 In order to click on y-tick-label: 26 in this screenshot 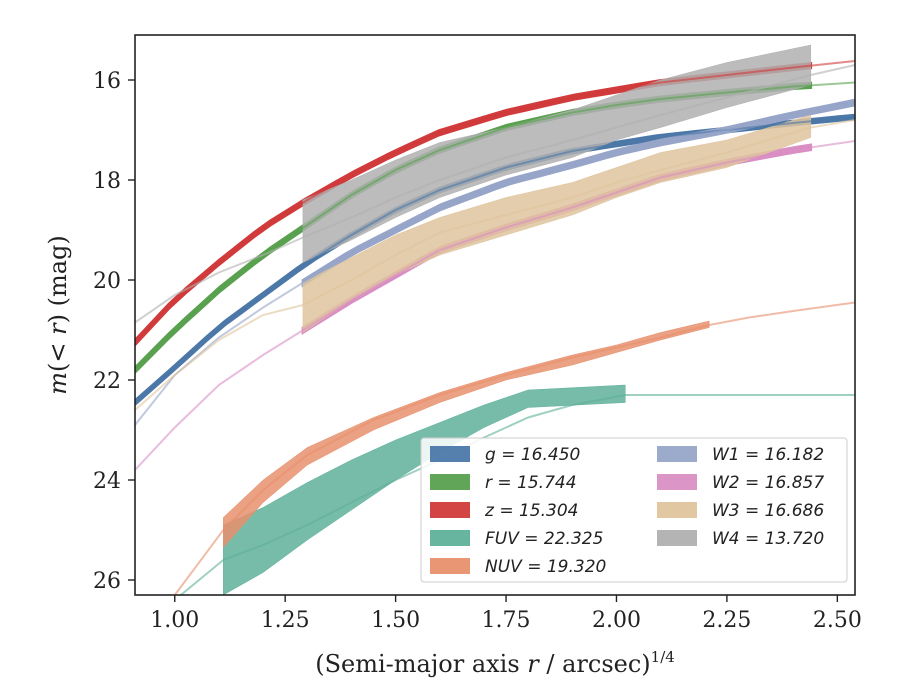, I will do `click(107, 581)`.